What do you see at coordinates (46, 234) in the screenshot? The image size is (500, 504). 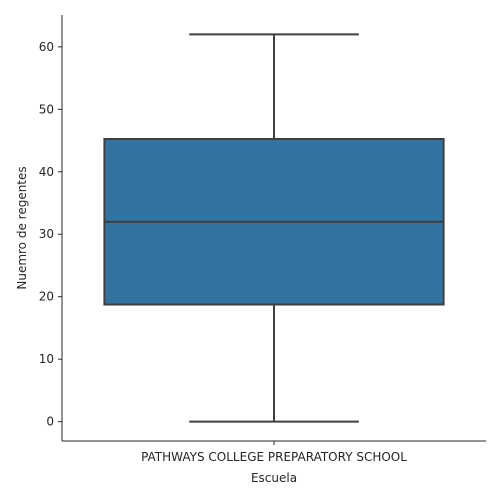 I see `y-tick-label: 30` at bounding box center [46, 234].